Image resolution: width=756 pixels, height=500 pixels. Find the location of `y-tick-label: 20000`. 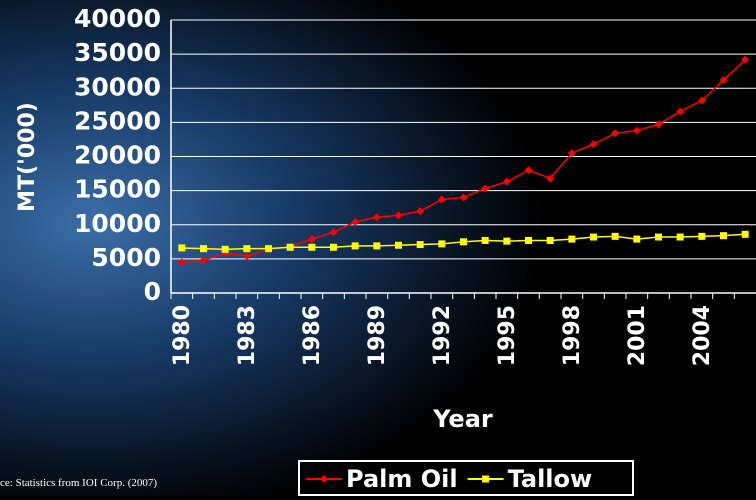

y-tick-label: 20000 is located at coordinates (117, 155).